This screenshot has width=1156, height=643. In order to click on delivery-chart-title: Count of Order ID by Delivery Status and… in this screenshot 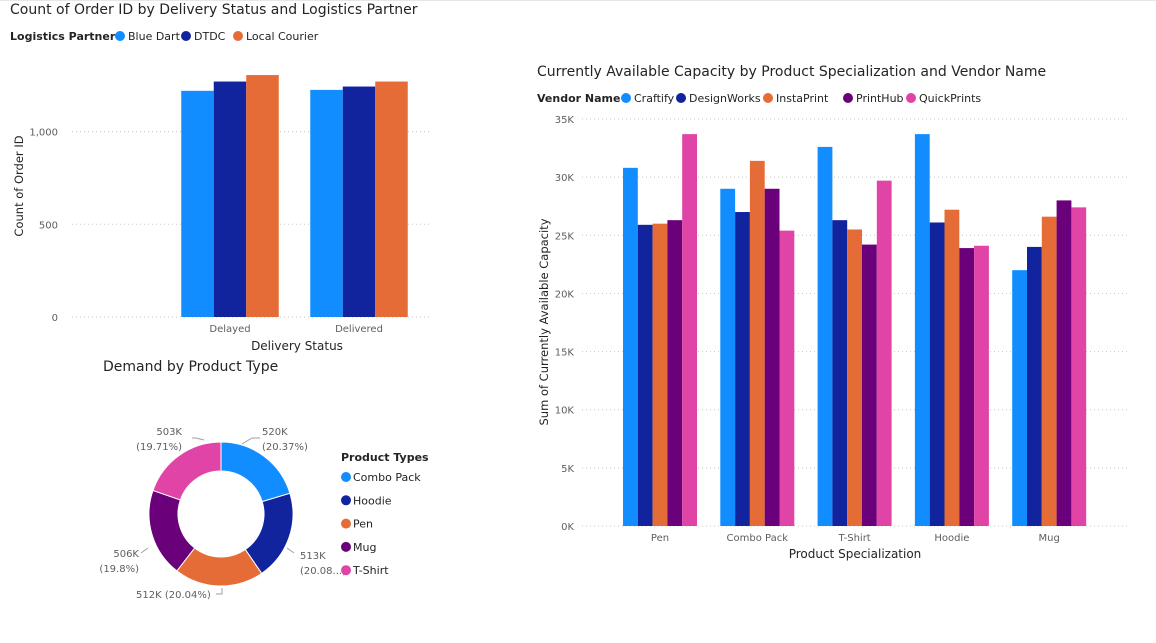, I will do `click(214, 10)`.